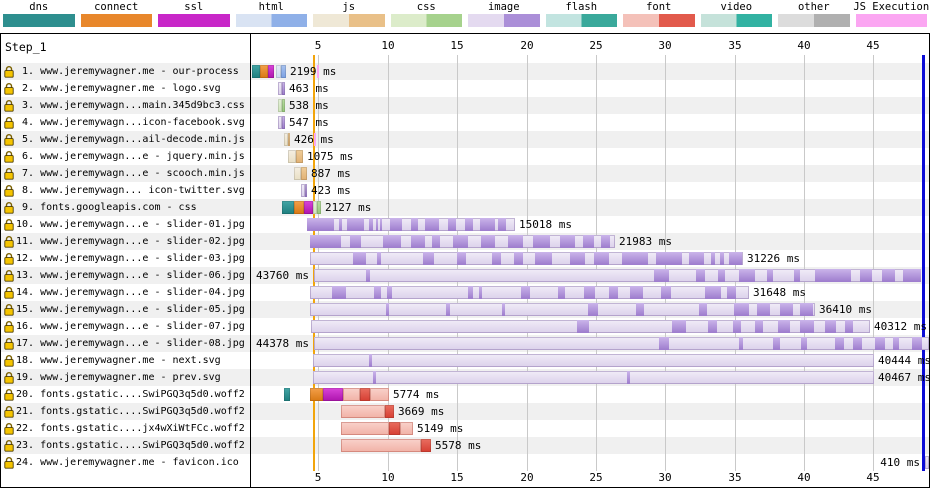 The width and height of the screenshot is (930, 488). I want to click on request-row-label-16: 16. www.jeremywagn...e - slider-07.jpg, so click(125, 326).